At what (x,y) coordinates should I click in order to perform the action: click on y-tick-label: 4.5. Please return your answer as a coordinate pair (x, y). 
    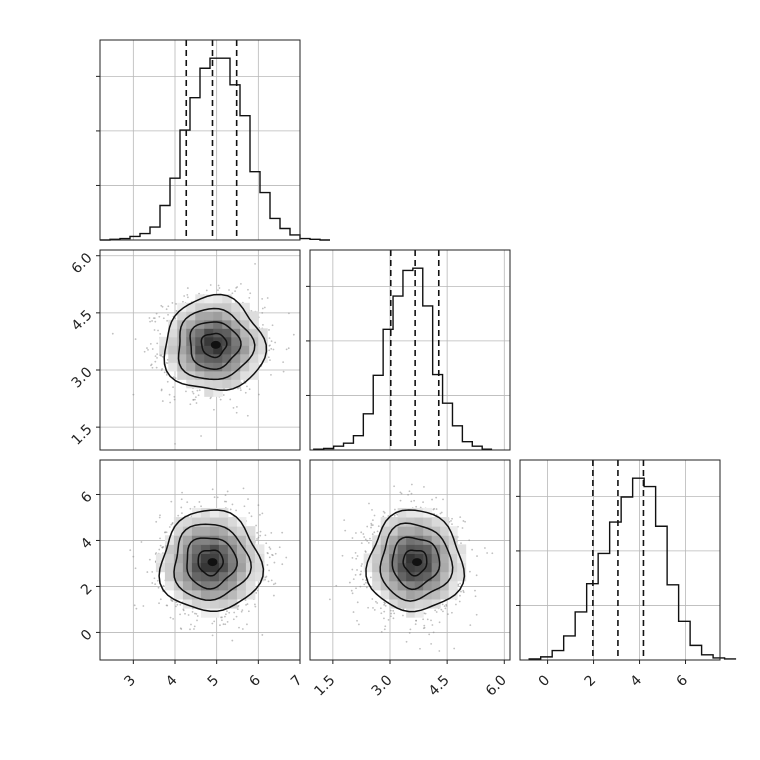
    Looking at the image, I should click on (82, 320).